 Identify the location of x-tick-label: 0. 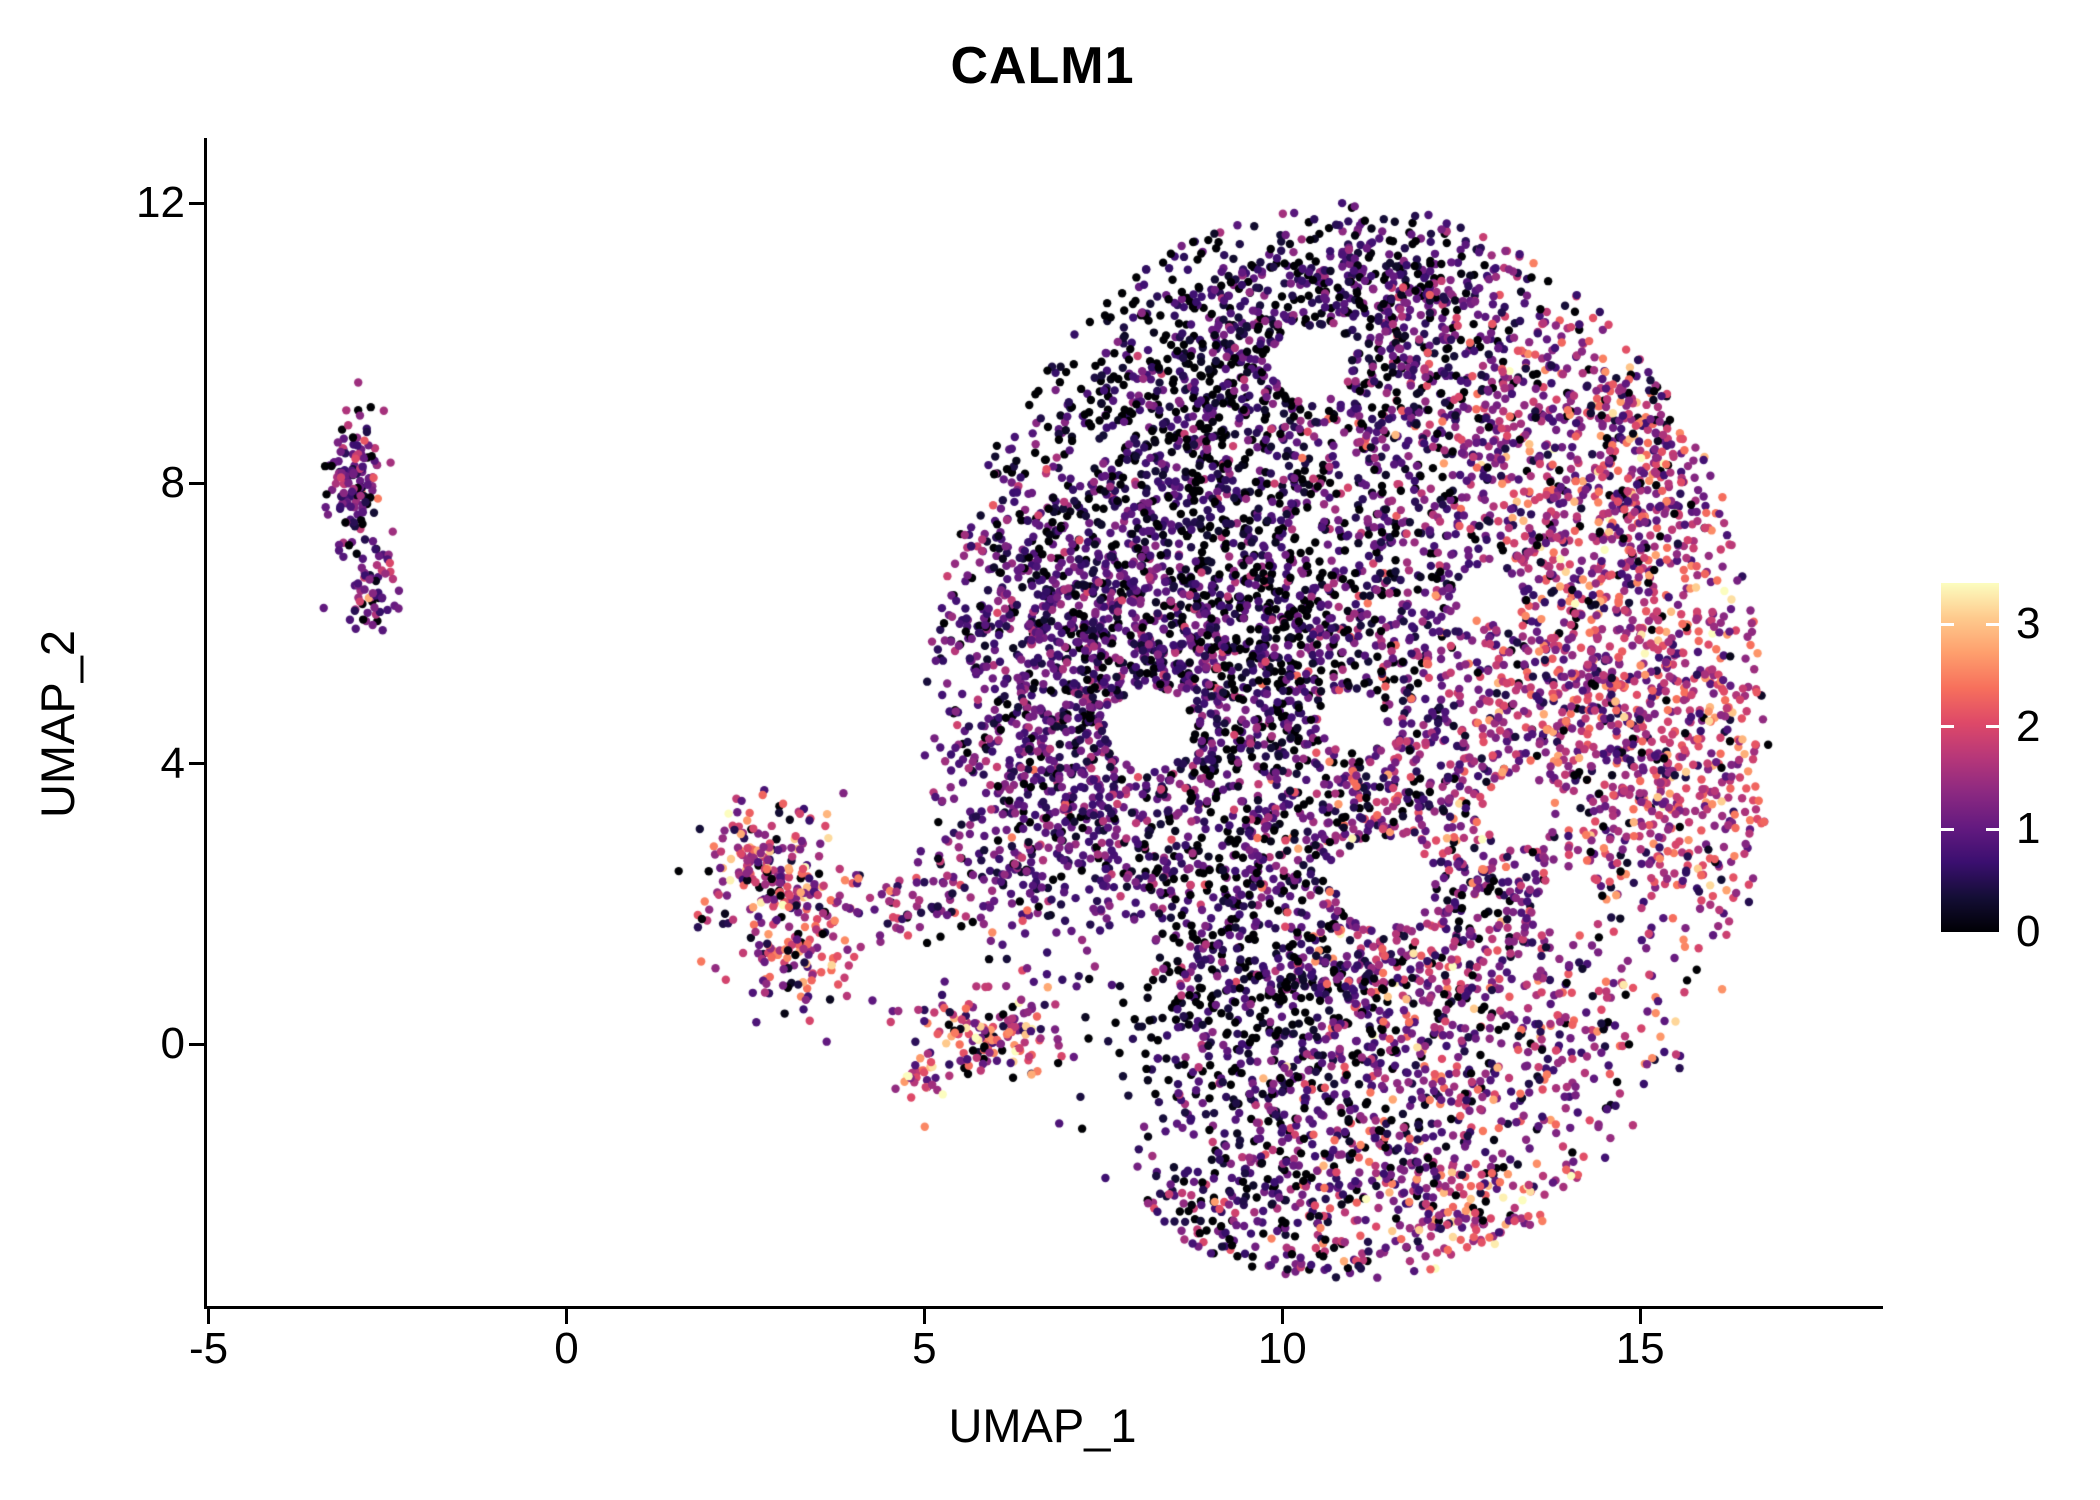
(566, 1348).